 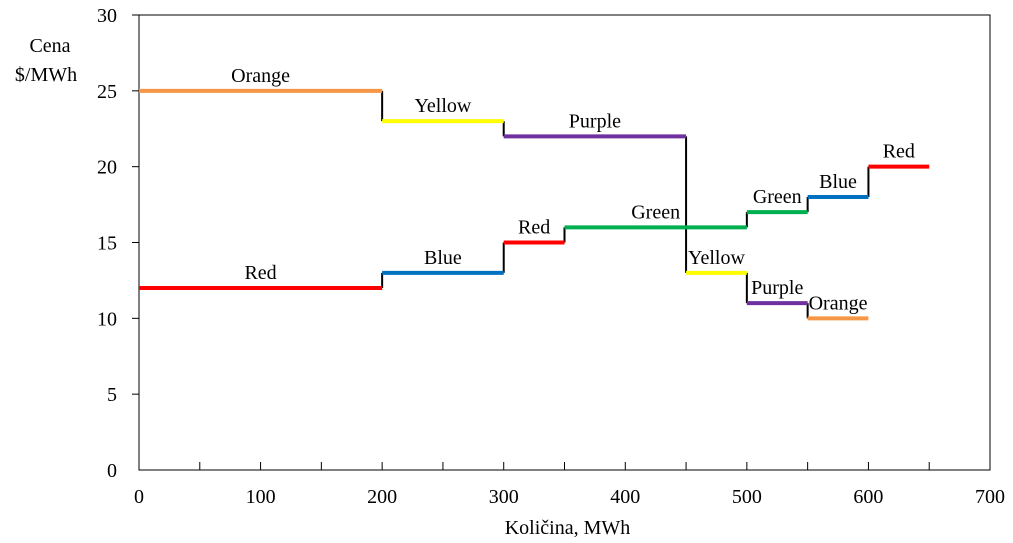 I want to click on y-tick-label: 10, so click(x=107, y=319).